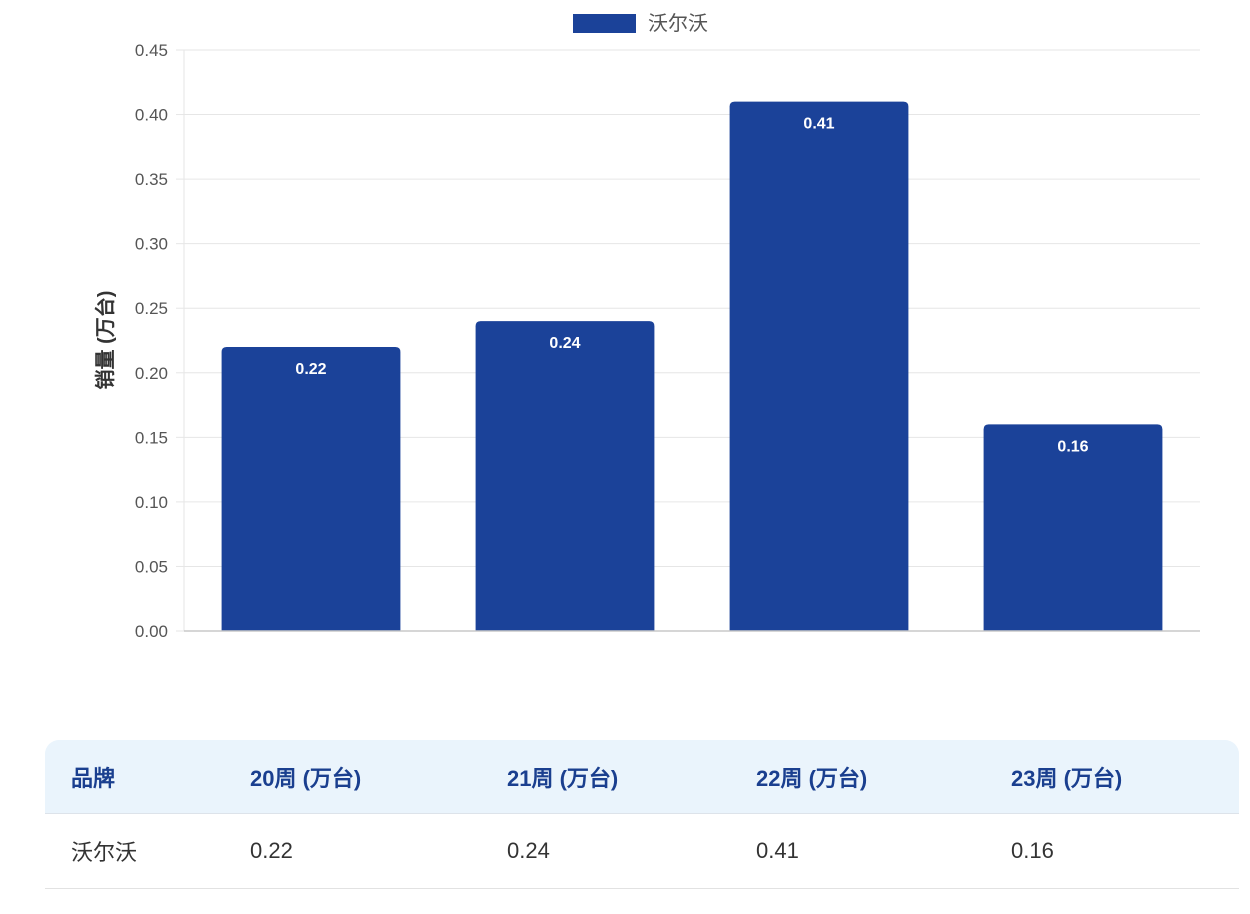 The height and width of the screenshot is (914, 1250). Describe the element at coordinates (151, 115) in the screenshot. I see `y-tick-label: 0.40` at that location.